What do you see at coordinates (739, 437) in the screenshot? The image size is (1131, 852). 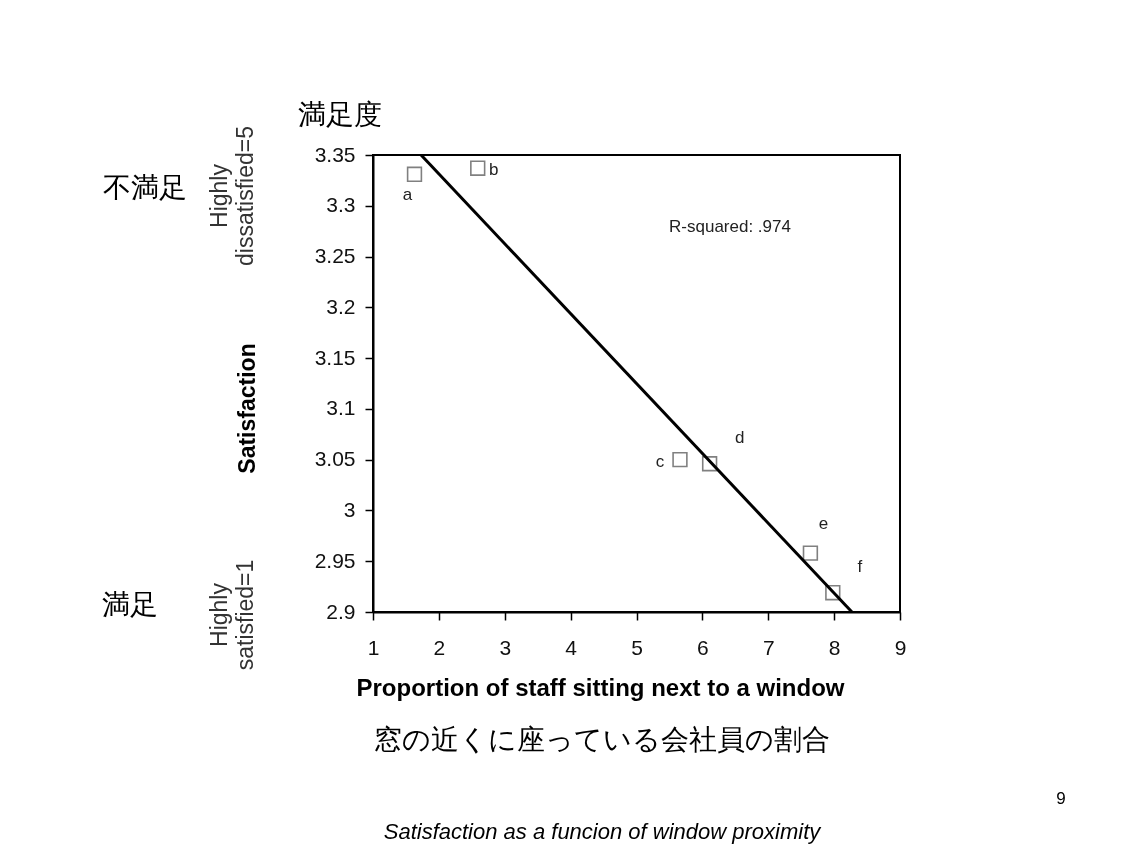 I see `annotation: d` at bounding box center [739, 437].